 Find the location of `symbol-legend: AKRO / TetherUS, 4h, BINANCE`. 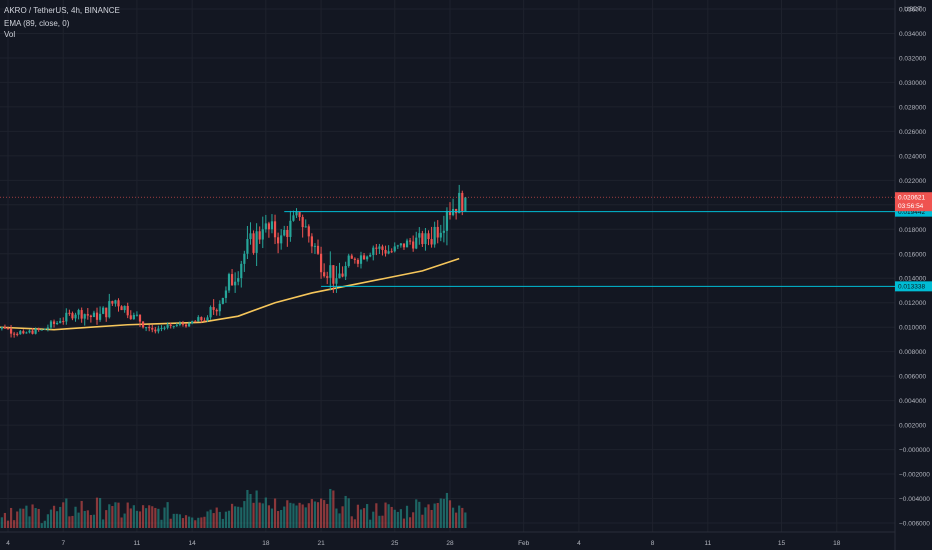

symbol-legend: AKRO / TetherUS, 4h, BINANCE is located at coordinates (62, 10).